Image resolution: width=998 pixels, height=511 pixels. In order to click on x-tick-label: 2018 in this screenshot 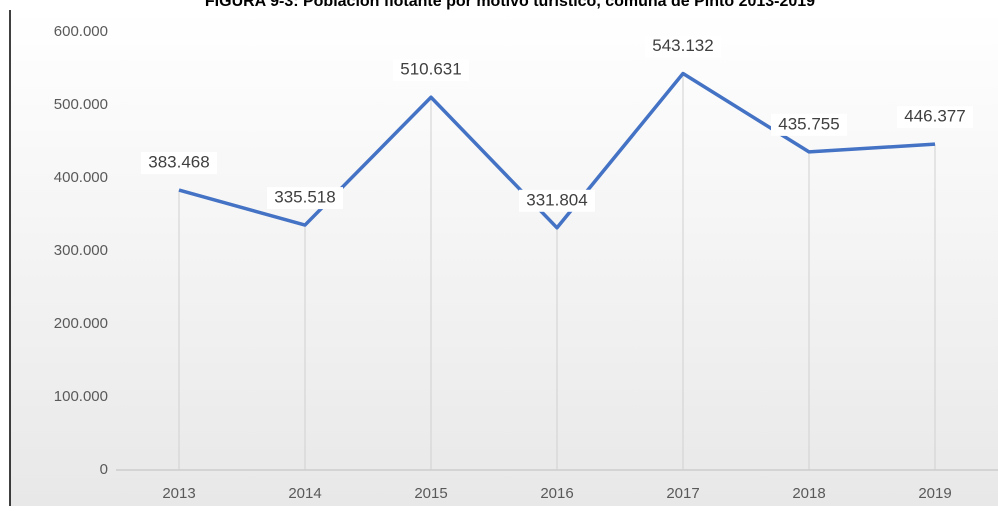, I will do `click(808, 493)`.